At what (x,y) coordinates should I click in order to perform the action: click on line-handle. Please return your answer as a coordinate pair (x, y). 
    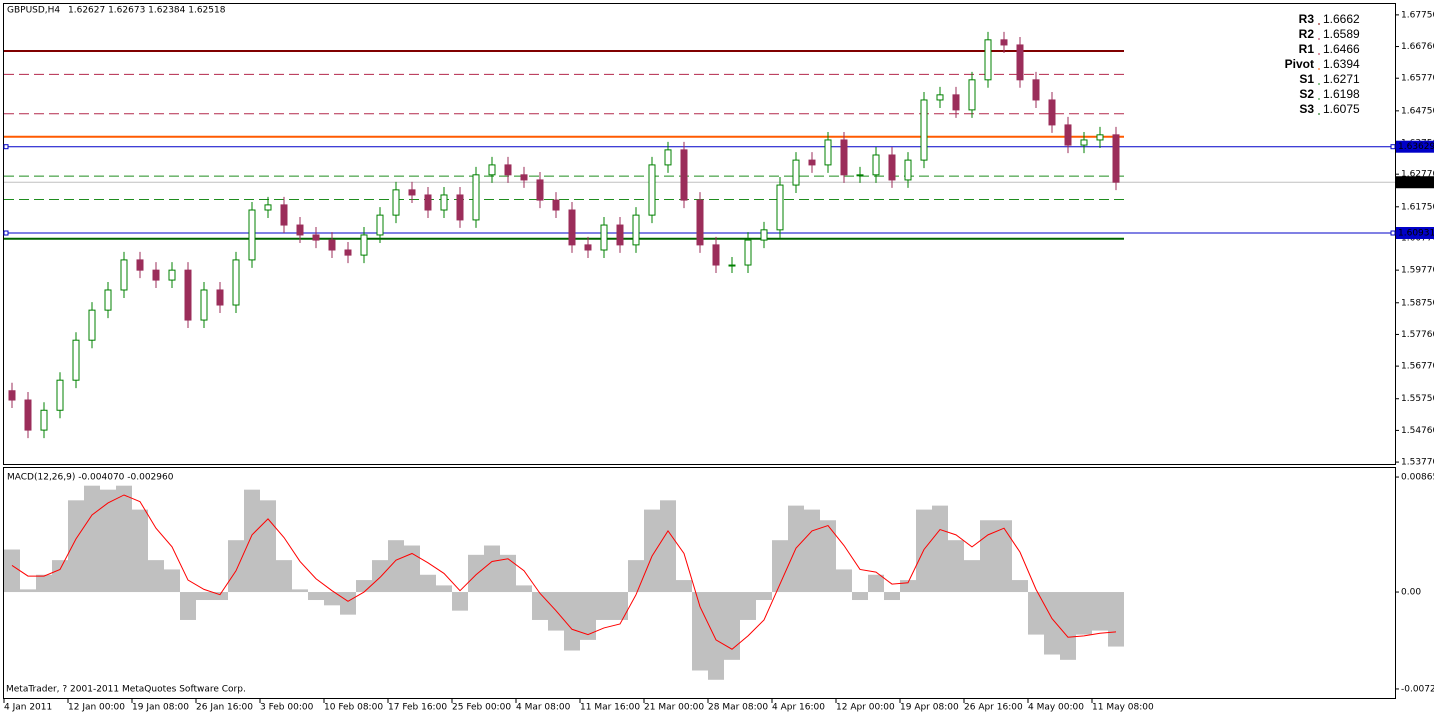
    Looking at the image, I should click on (6, 233).